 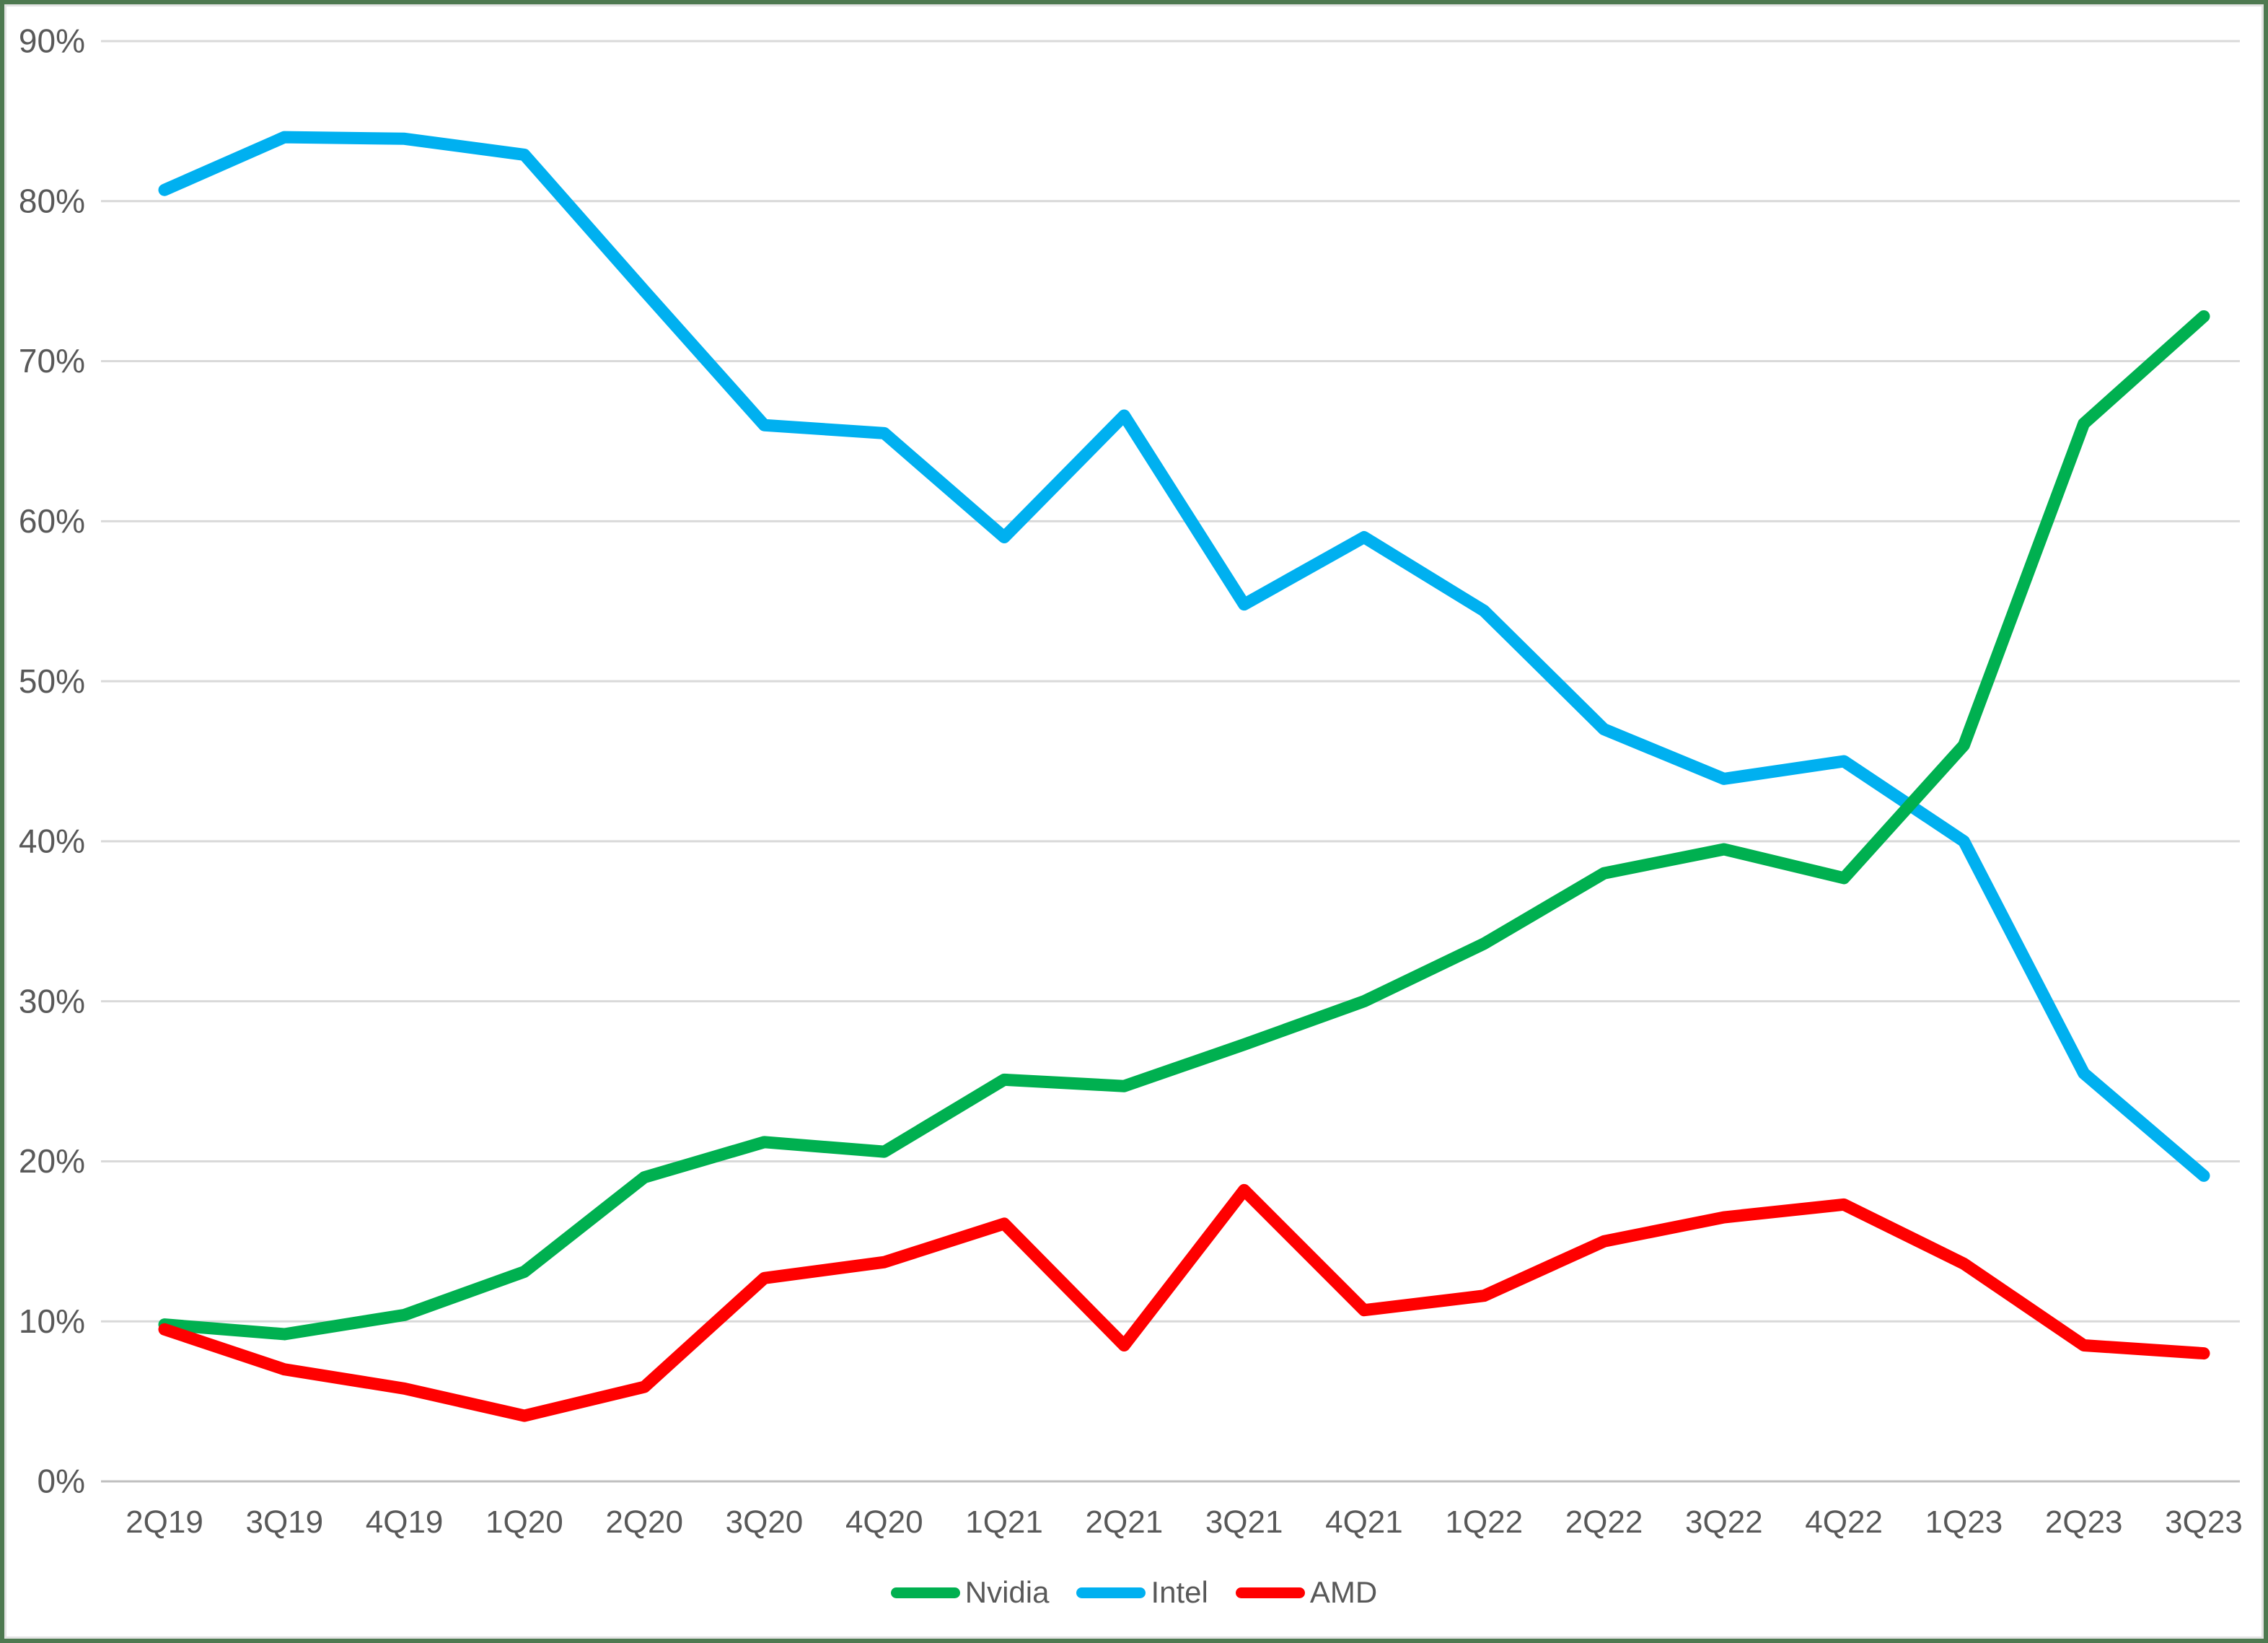 What do you see at coordinates (52, 361) in the screenshot?
I see `y-tick-label: 70%` at bounding box center [52, 361].